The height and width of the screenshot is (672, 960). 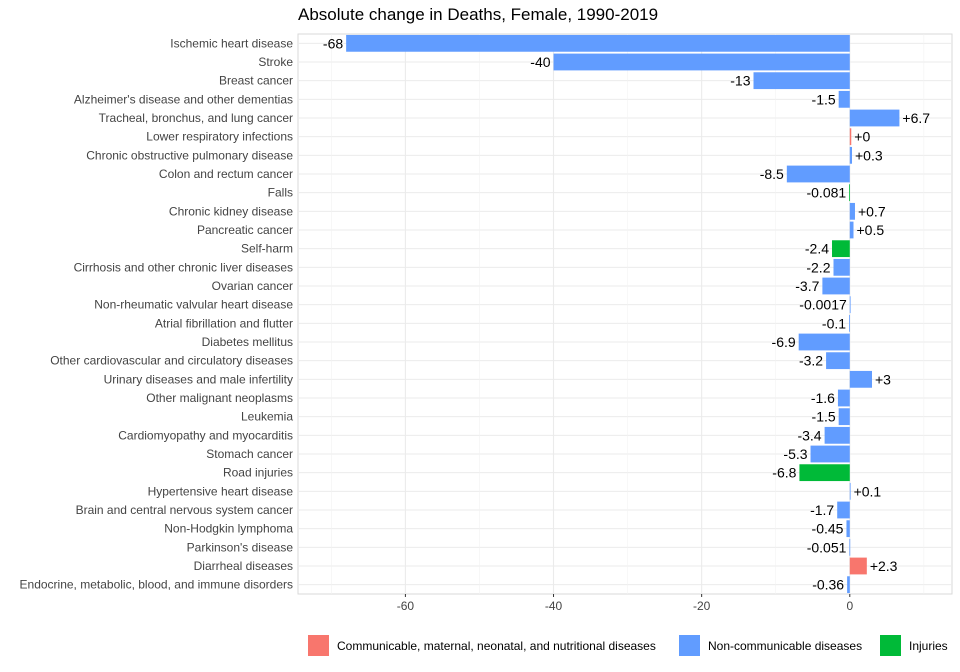 I want to click on data-label: -40, so click(x=540, y=62).